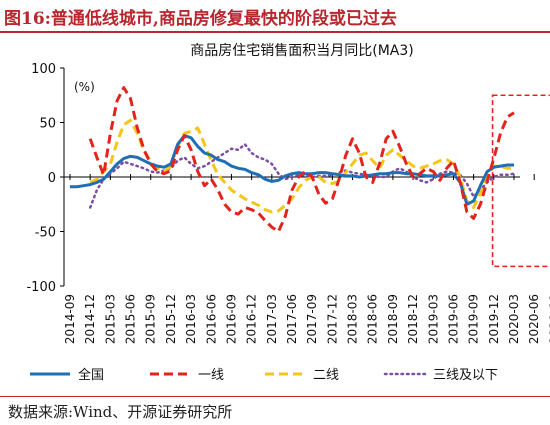 The image size is (550, 425). I want to click on x-tick-label: 2019-12, so click(494, 319).